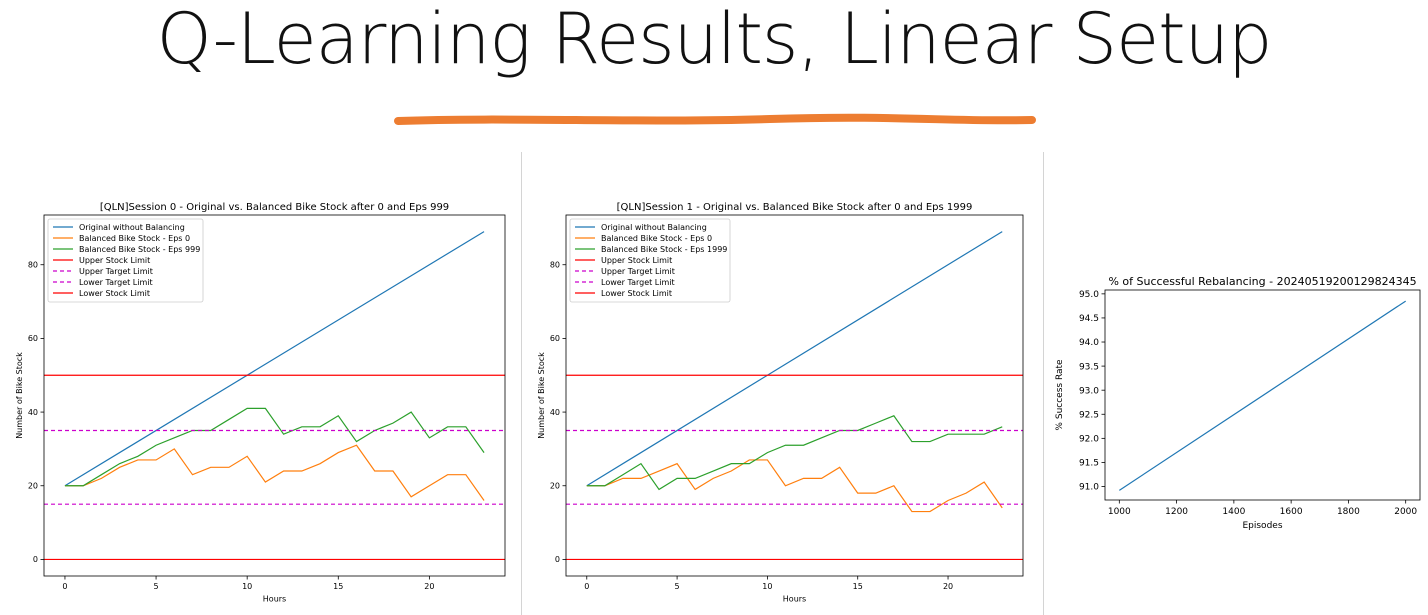  I want to click on x-tick-label: 1000, so click(1119, 512).